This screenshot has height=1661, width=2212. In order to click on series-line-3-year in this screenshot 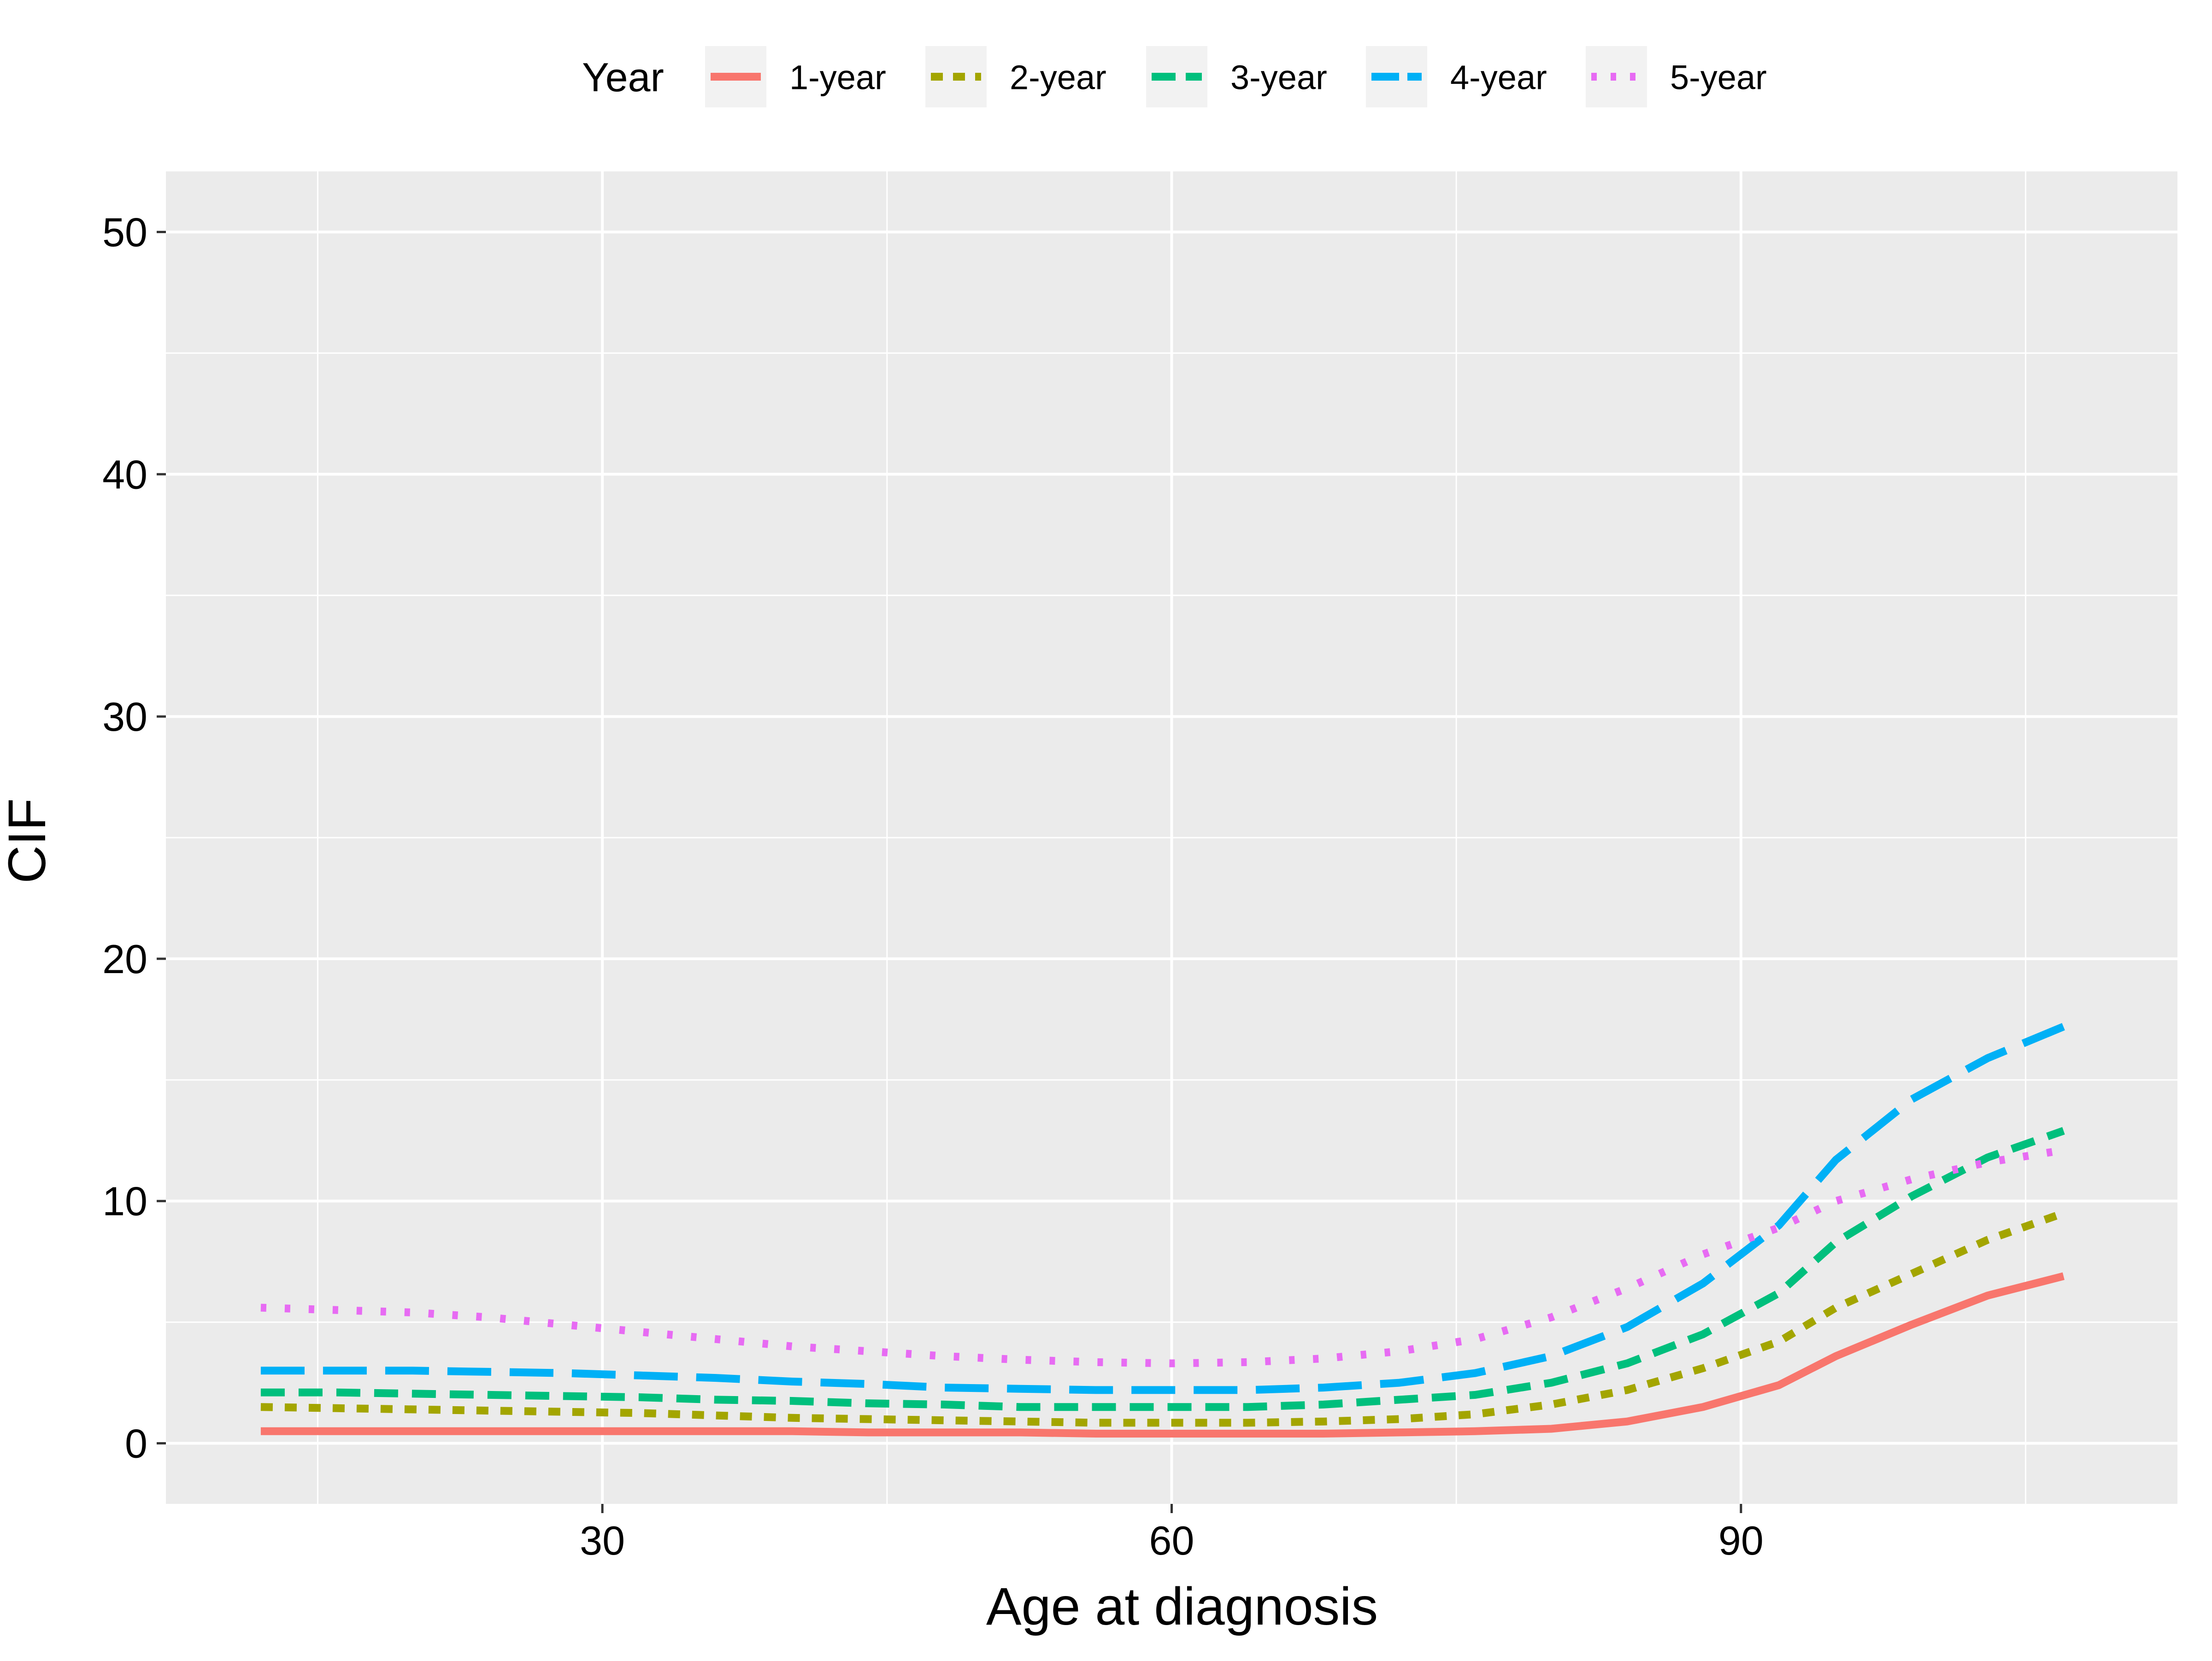, I will do `click(1162, 1269)`.